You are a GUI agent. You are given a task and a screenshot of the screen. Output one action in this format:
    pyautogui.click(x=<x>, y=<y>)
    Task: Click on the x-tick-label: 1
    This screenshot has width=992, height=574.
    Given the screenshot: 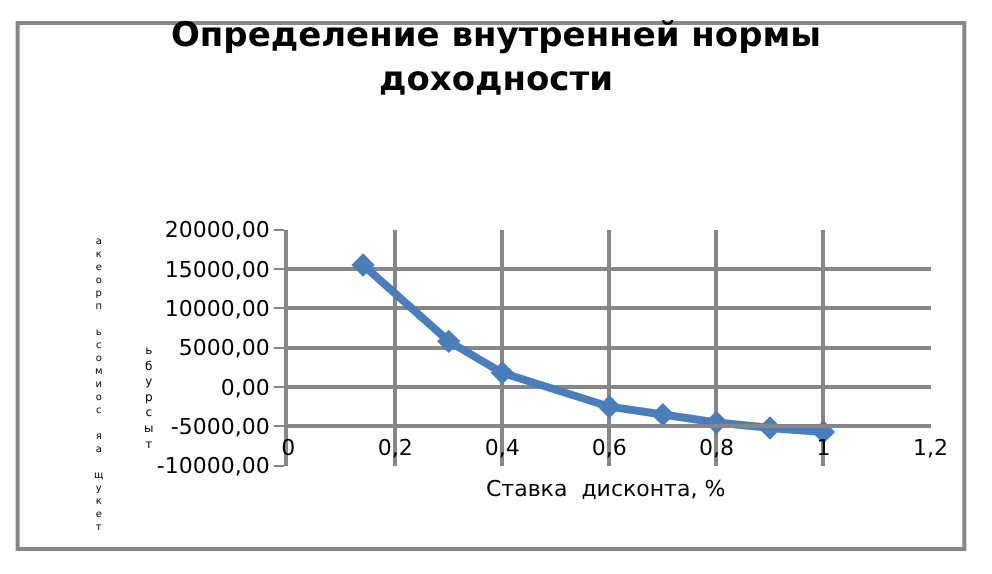 What is the action you would take?
    pyautogui.click(x=823, y=447)
    